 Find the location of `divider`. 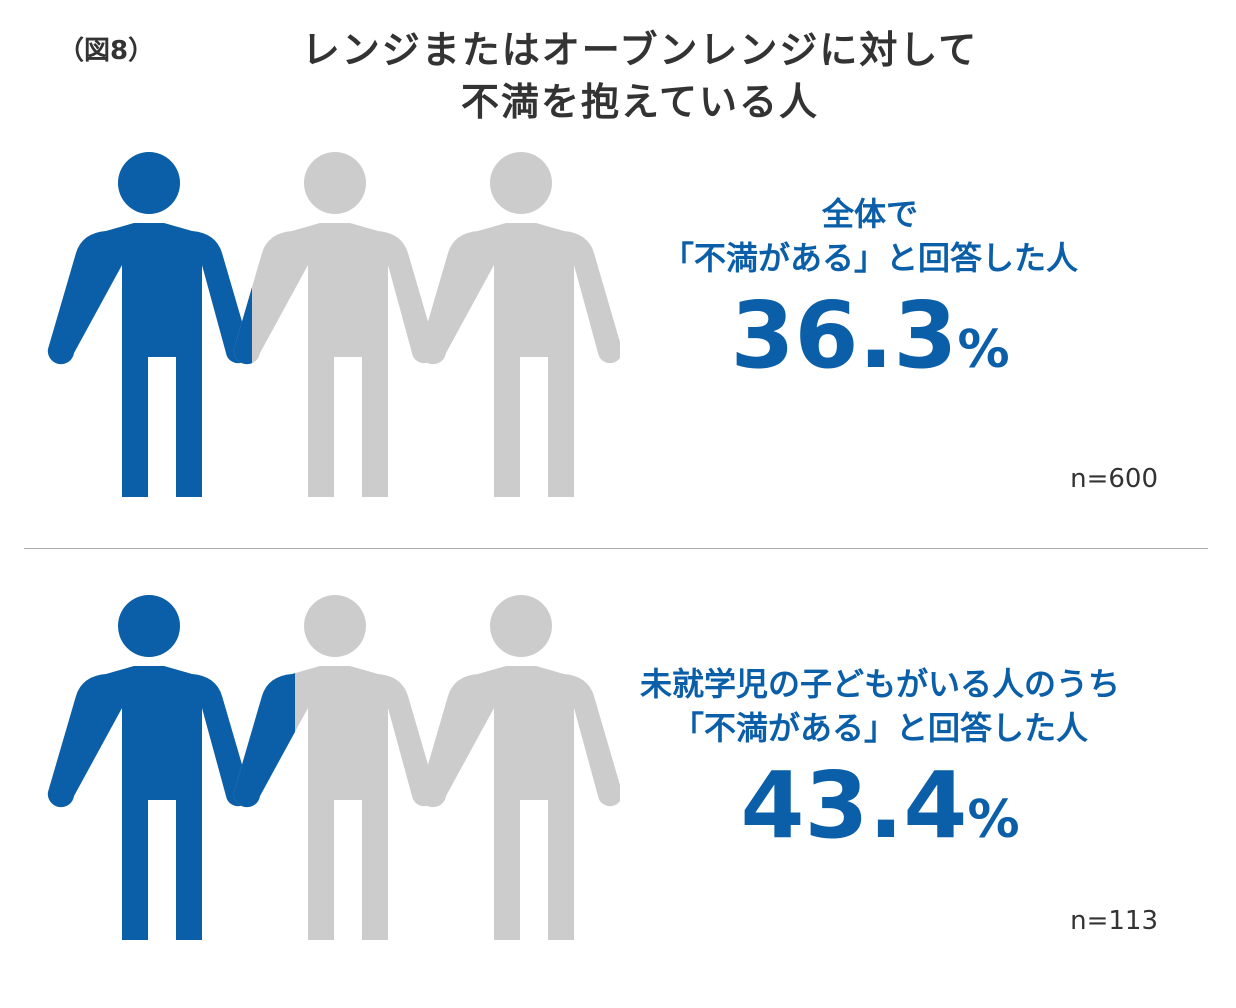

divider is located at coordinates (616, 548).